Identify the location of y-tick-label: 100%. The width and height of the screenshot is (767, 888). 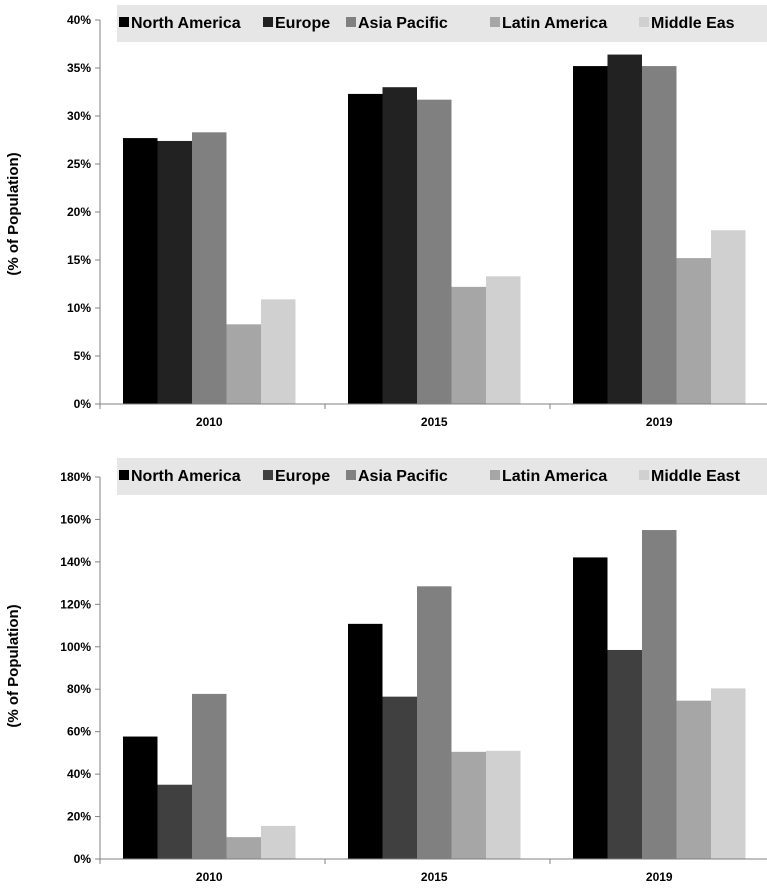
(75, 647).